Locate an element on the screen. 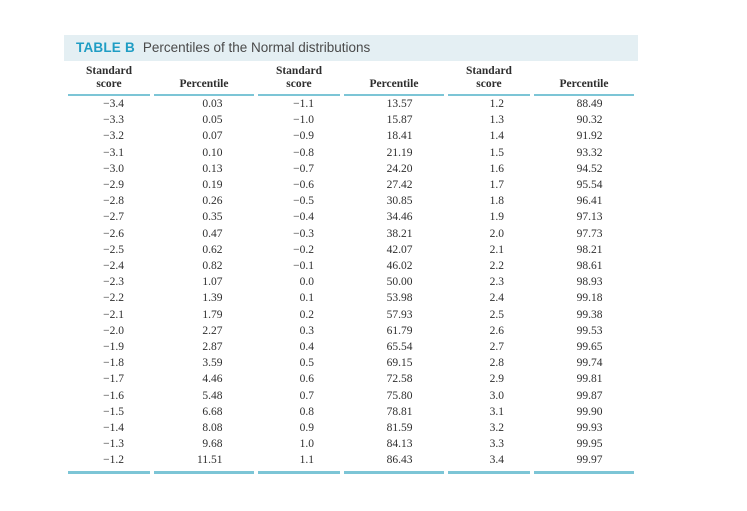 The width and height of the screenshot is (747, 511). cell-percentile: 93.32 is located at coordinates (589, 152).